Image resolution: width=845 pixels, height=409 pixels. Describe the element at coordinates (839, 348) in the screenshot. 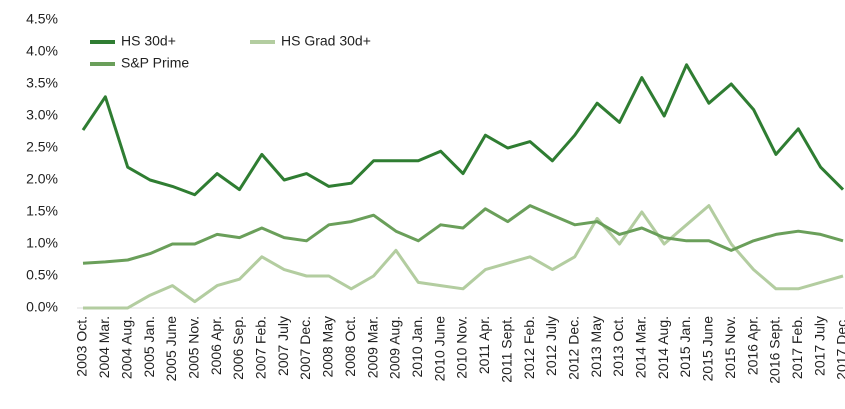

I see `x-tick-label: 2017 Dec.` at that location.